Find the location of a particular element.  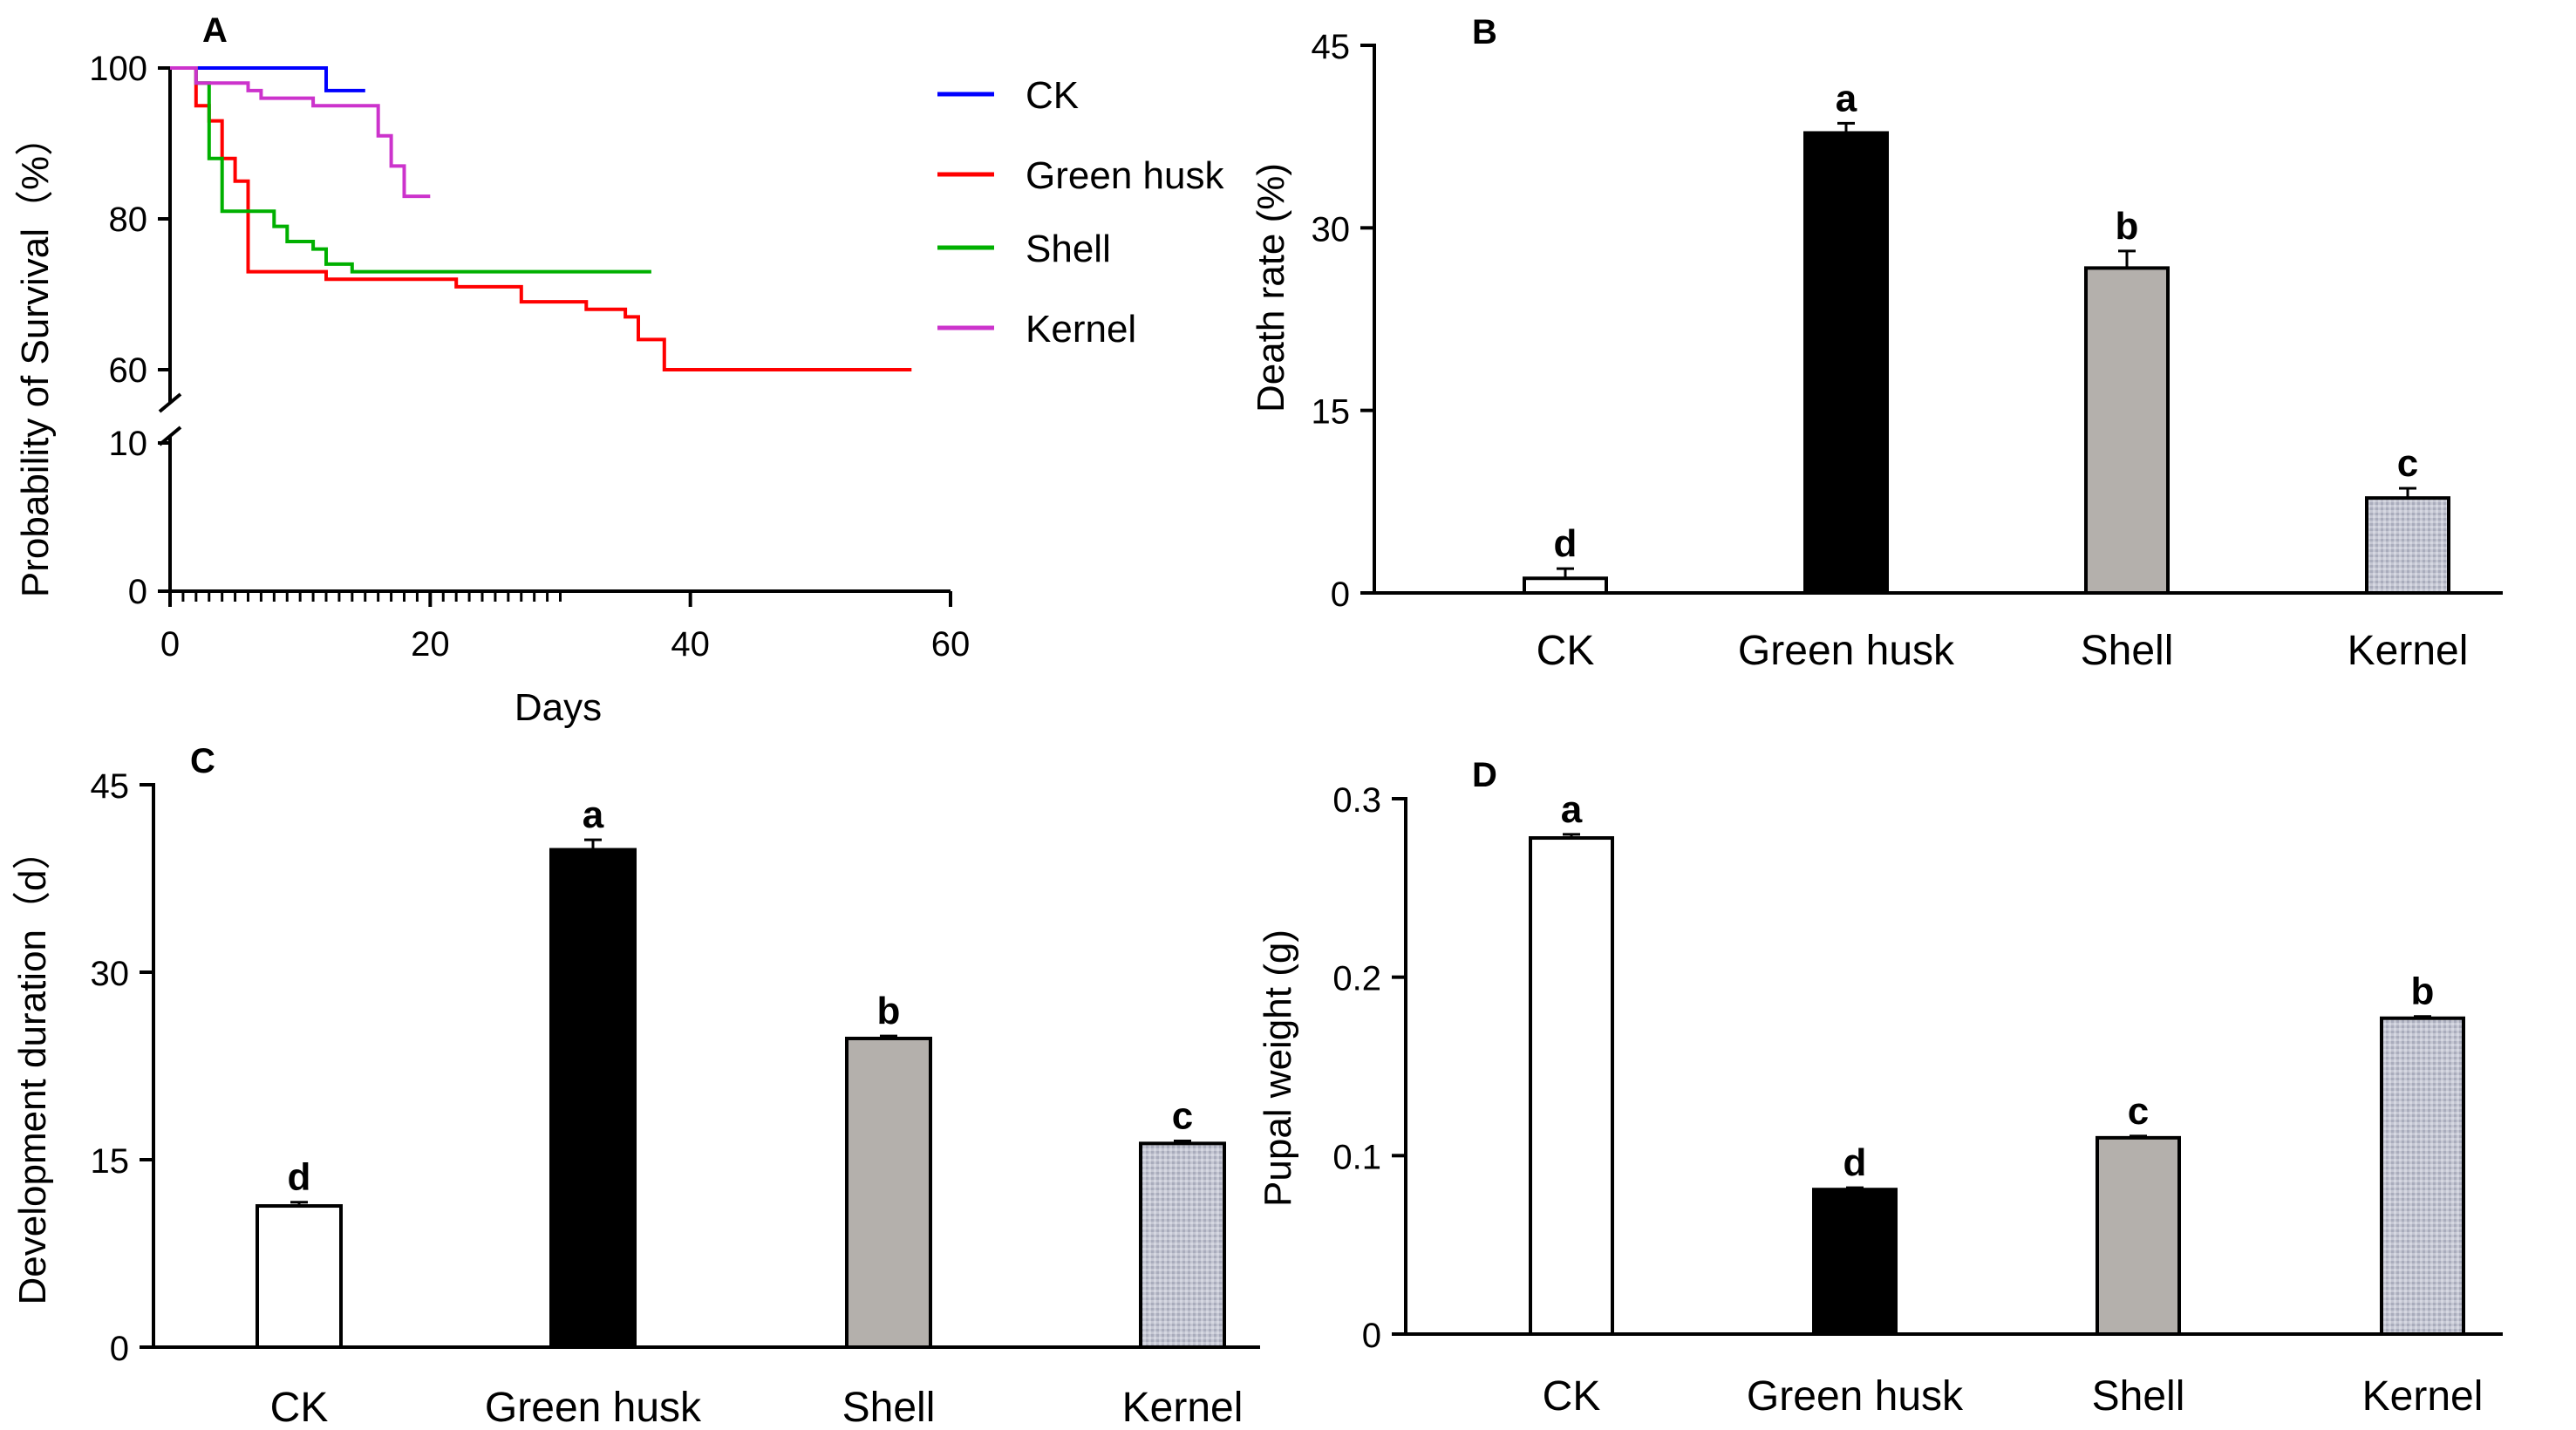

panel-1-y-tick-label-0: 0 is located at coordinates (1341, 594).